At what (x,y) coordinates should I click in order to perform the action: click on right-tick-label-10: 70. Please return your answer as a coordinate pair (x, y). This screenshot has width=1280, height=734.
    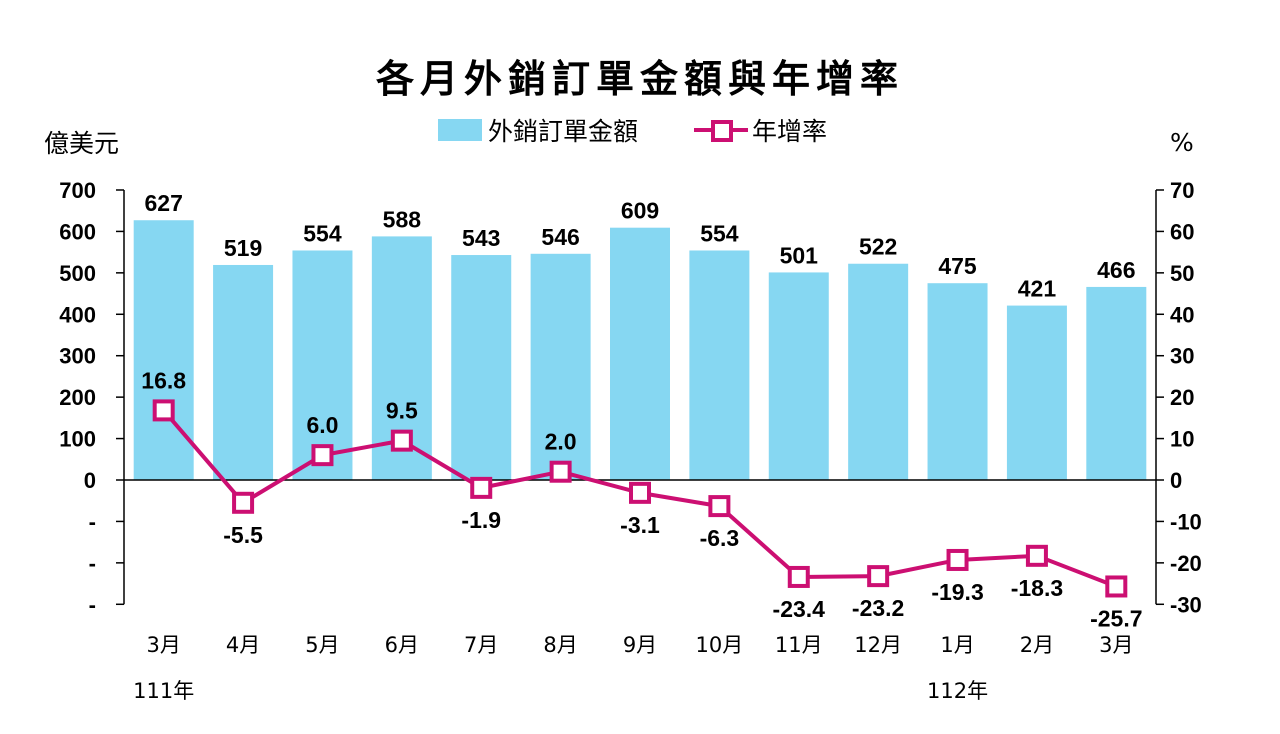
    Looking at the image, I should click on (1182, 190).